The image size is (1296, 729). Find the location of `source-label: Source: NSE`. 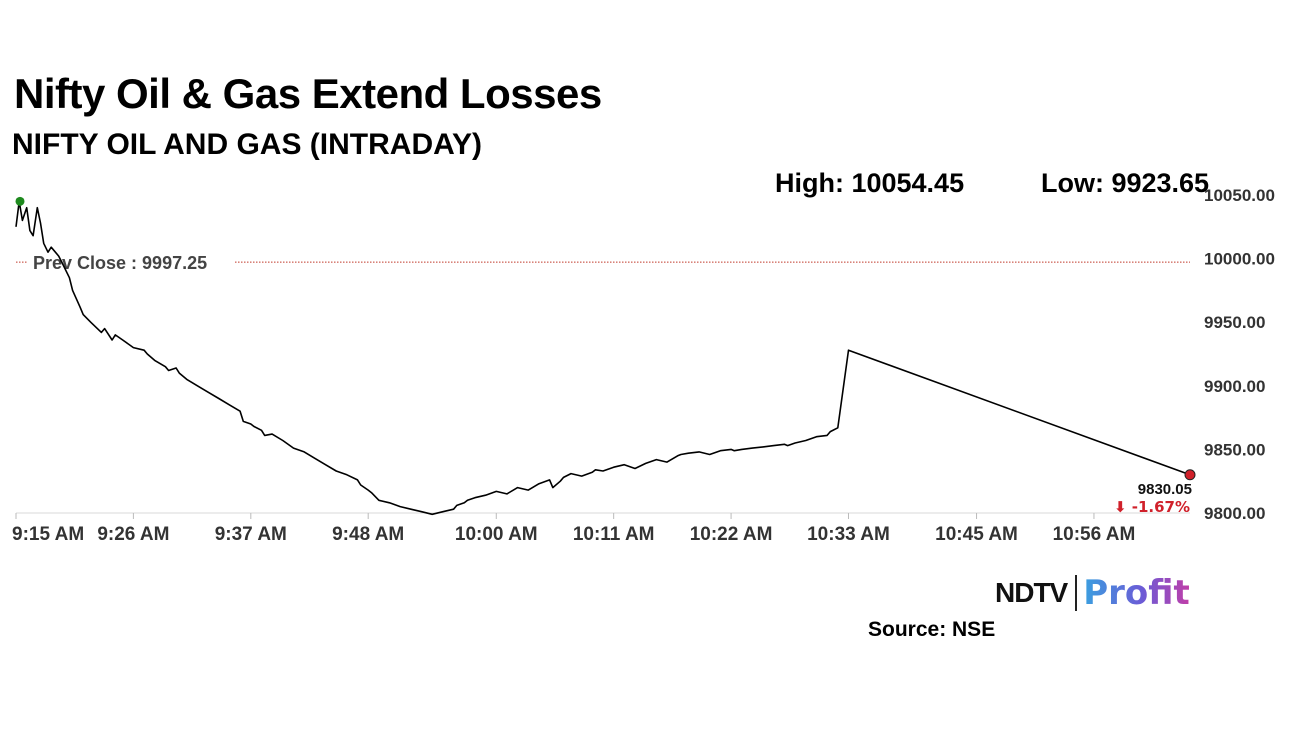

source-label: Source: NSE is located at coordinates (932, 629).